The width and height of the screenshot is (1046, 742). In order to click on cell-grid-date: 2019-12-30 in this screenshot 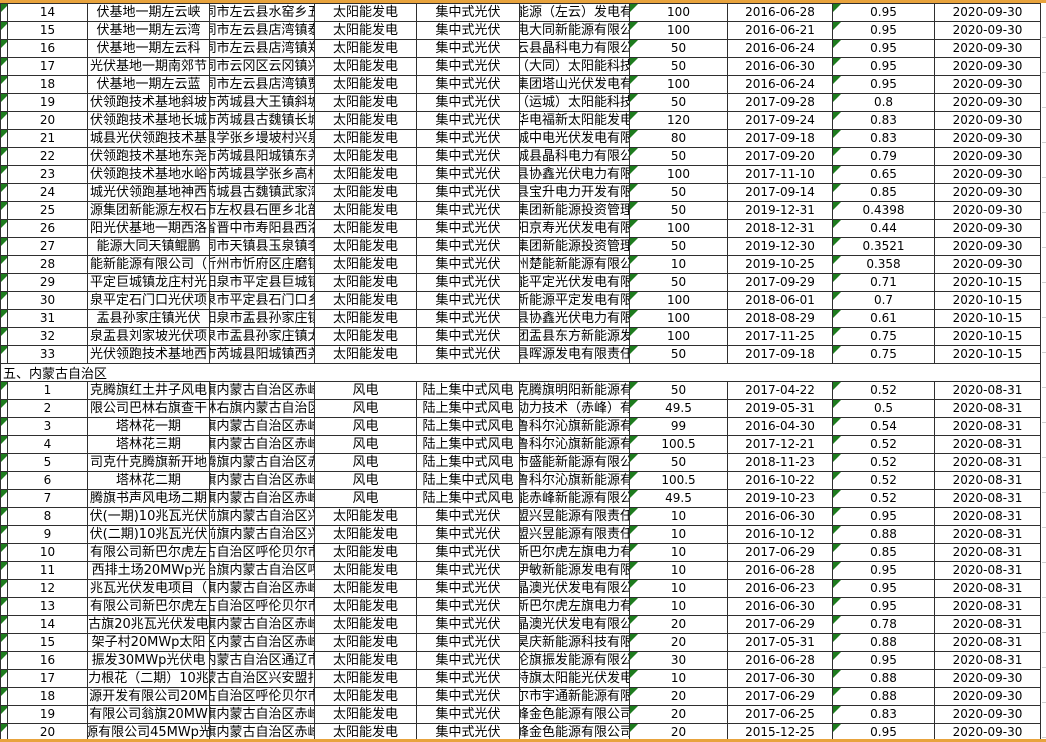, I will do `click(780, 246)`.